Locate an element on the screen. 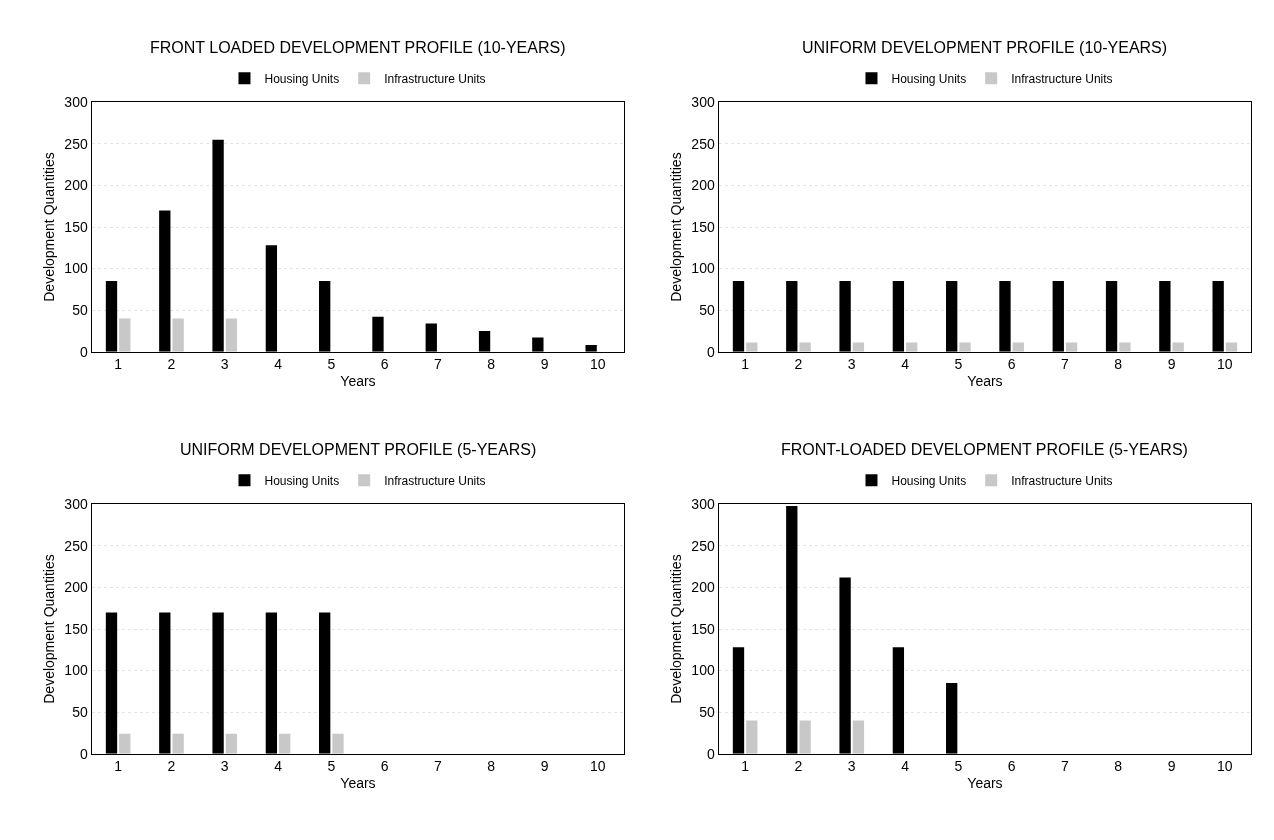 The height and width of the screenshot is (840, 1274). chart-title: UNIFORM DEVELOPMENT PROFILE (10-YEARS) is located at coordinates (985, 47).